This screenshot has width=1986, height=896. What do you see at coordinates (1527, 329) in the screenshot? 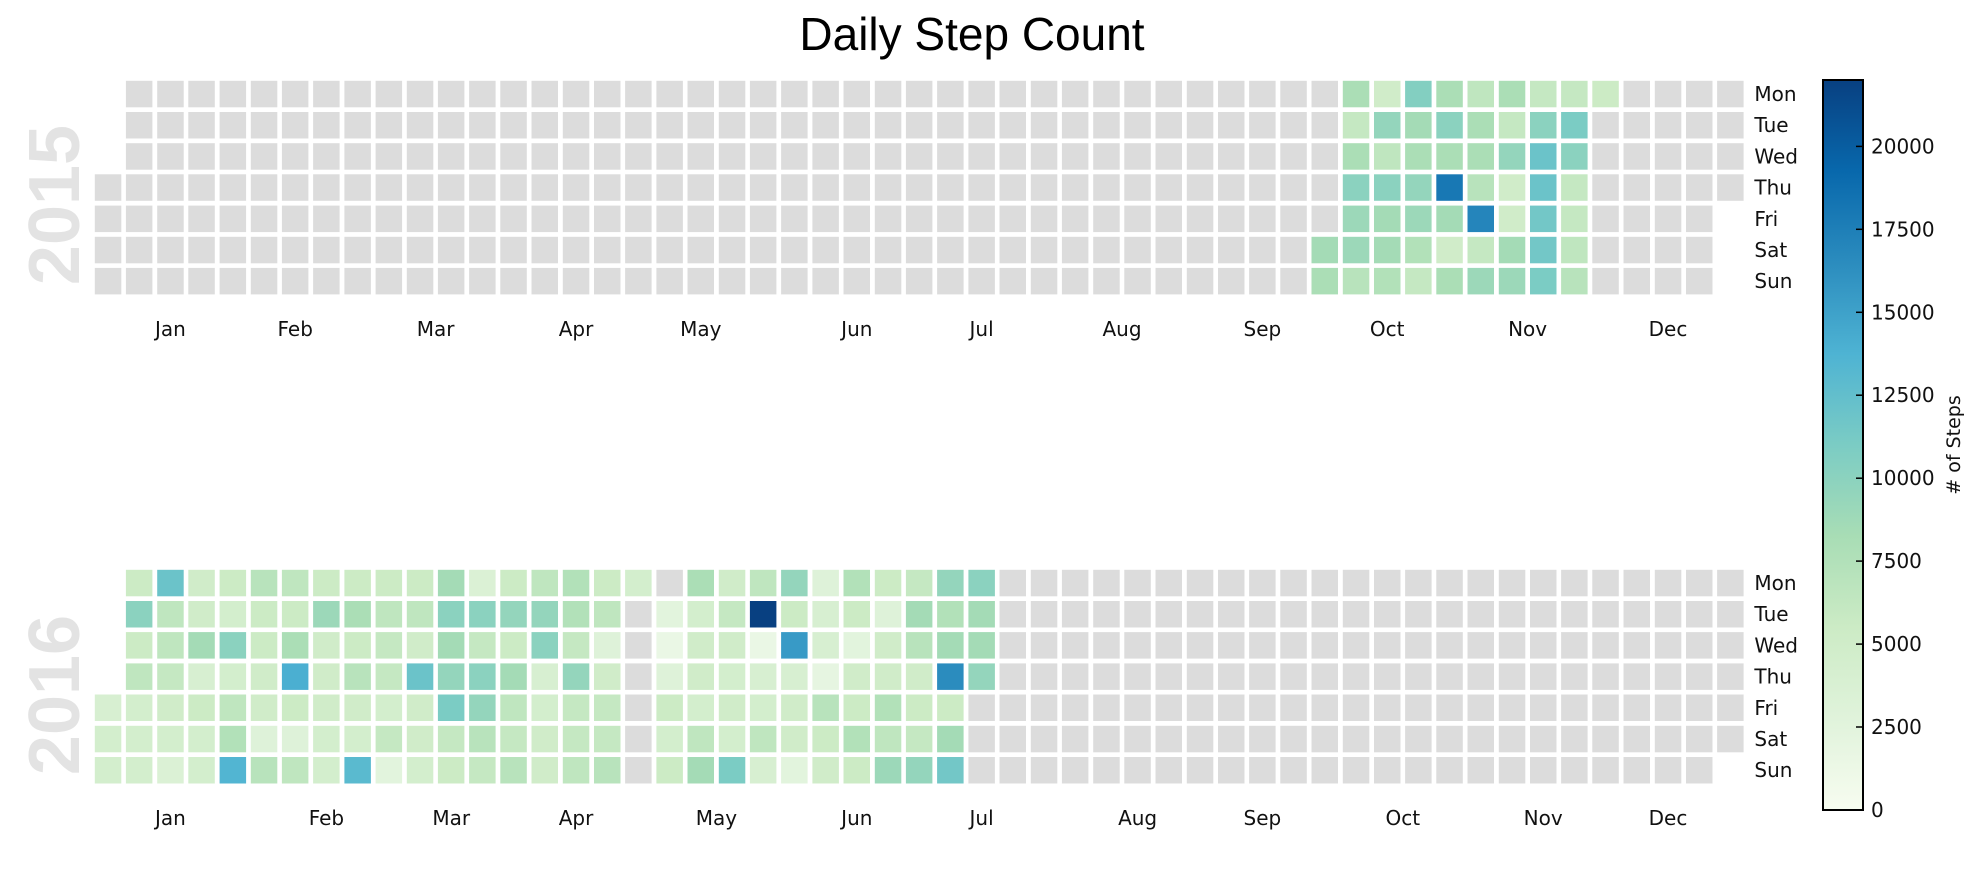
I see `month-label: Nov` at bounding box center [1527, 329].